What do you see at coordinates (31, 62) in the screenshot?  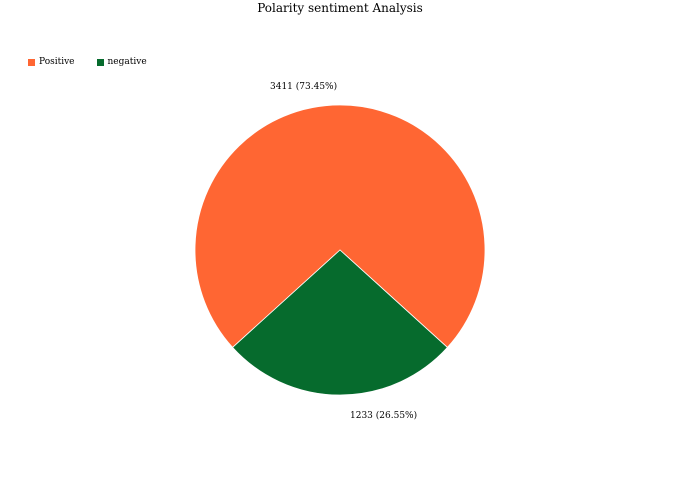 I see `legend-swatch-positive` at bounding box center [31, 62].